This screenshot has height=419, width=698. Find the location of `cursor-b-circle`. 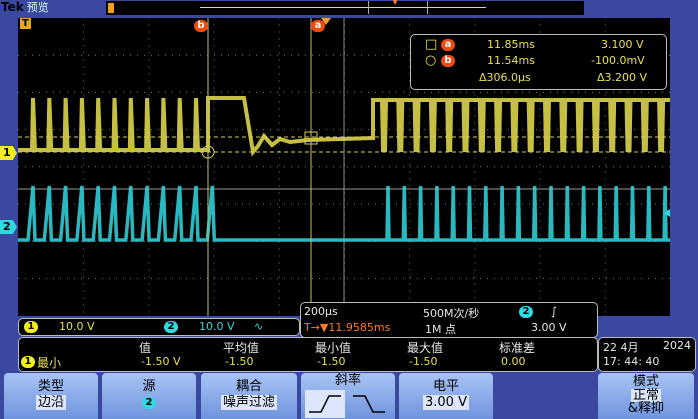

cursor-b-circle is located at coordinates (208, 152).